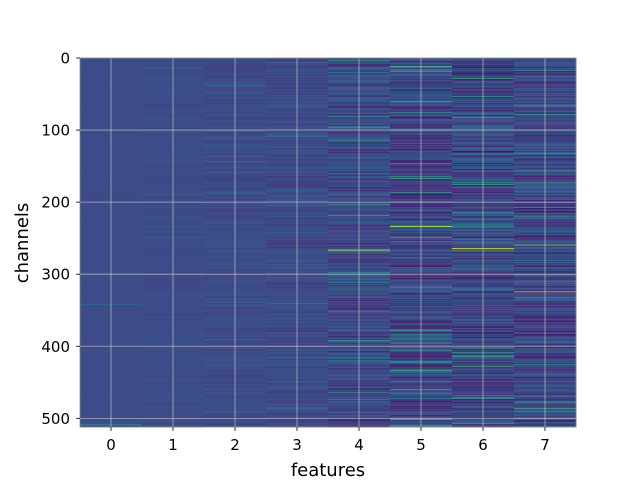  Describe the element at coordinates (173, 445) in the screenshot. I see `x-tick-label: 1` at that location.